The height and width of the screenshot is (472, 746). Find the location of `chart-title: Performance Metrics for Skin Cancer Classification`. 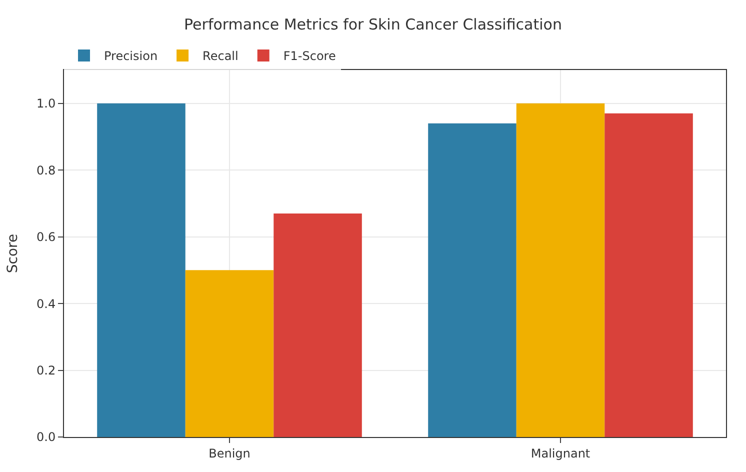

chart-title: Performance Metrics for Skin Cancer Classification is located at coordinates (373, 24).